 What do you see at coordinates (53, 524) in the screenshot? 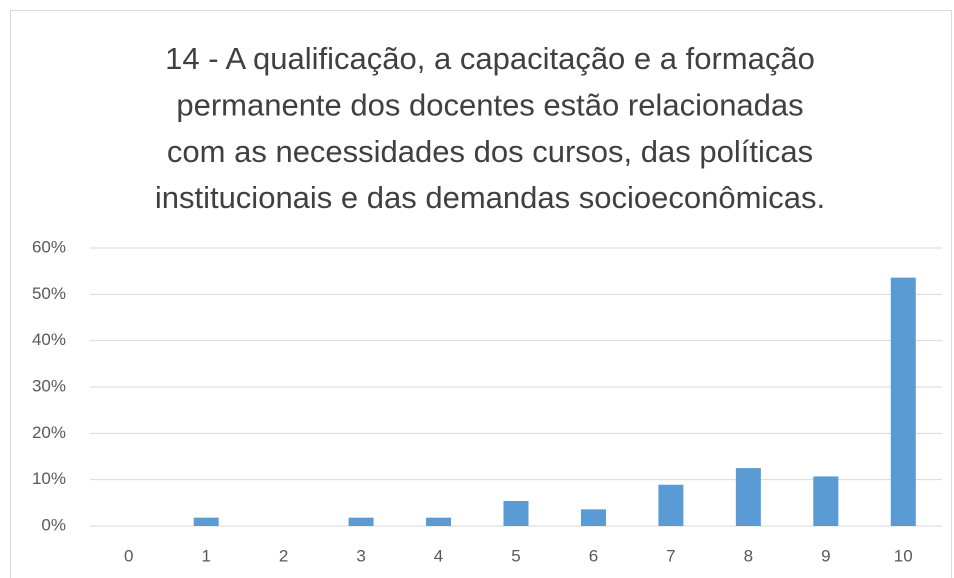
I see `y-tick-label: 0%` at bounding box center [53, 524].